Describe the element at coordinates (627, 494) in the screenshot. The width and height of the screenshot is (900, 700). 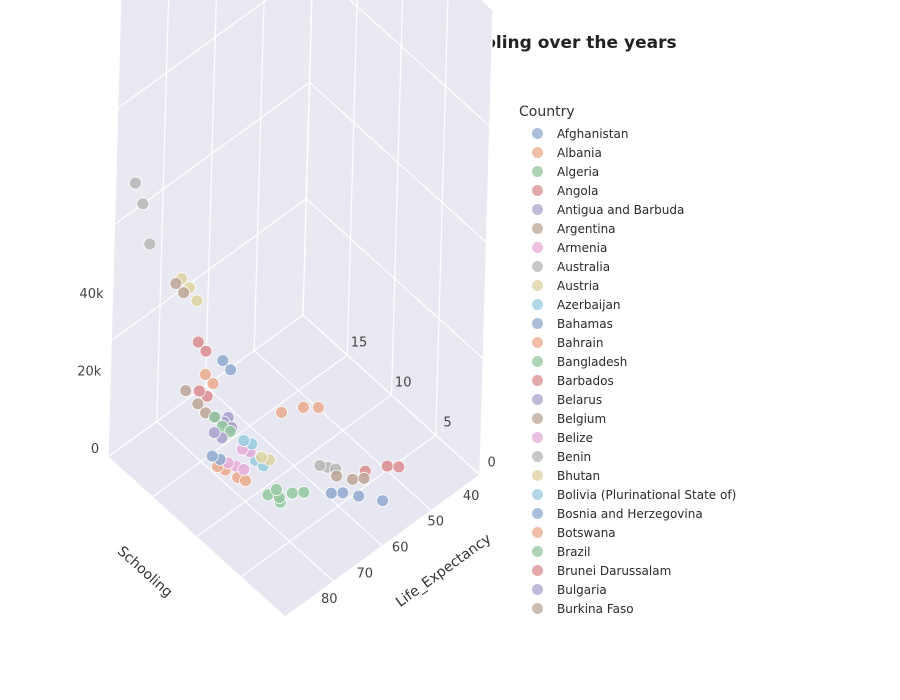
I see `legend-item: Bolivia (Plurinational State of)` at that location.